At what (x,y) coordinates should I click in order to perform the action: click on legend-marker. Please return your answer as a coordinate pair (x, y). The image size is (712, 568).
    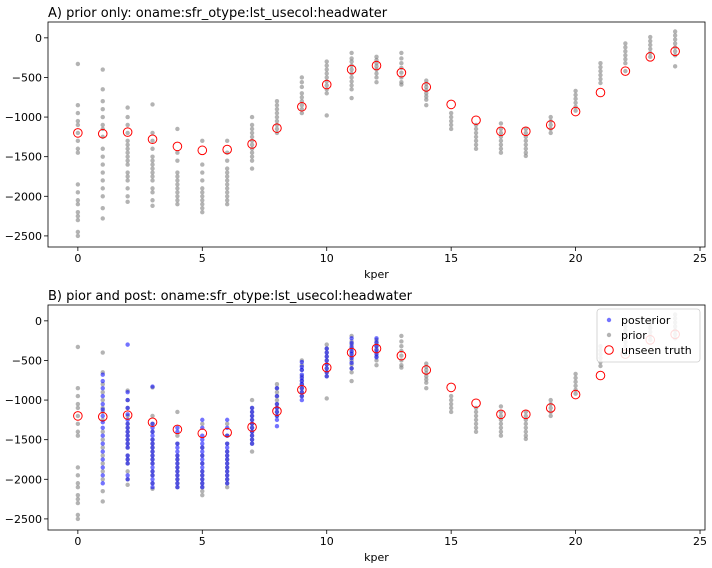
    Looking at the image, I should click on (609, 335).